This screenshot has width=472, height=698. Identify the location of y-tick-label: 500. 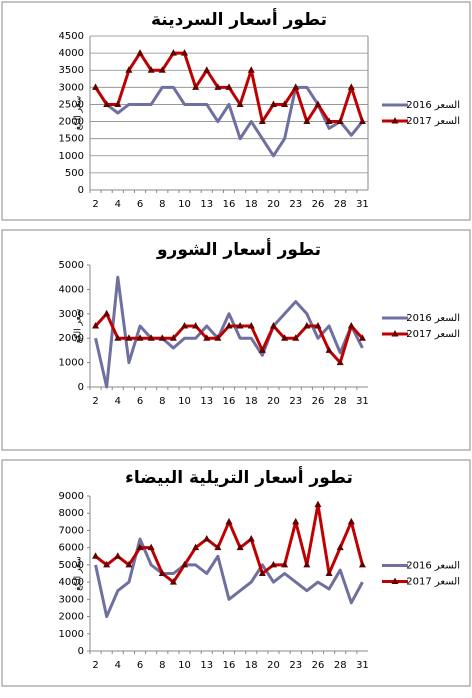
(74, 173).